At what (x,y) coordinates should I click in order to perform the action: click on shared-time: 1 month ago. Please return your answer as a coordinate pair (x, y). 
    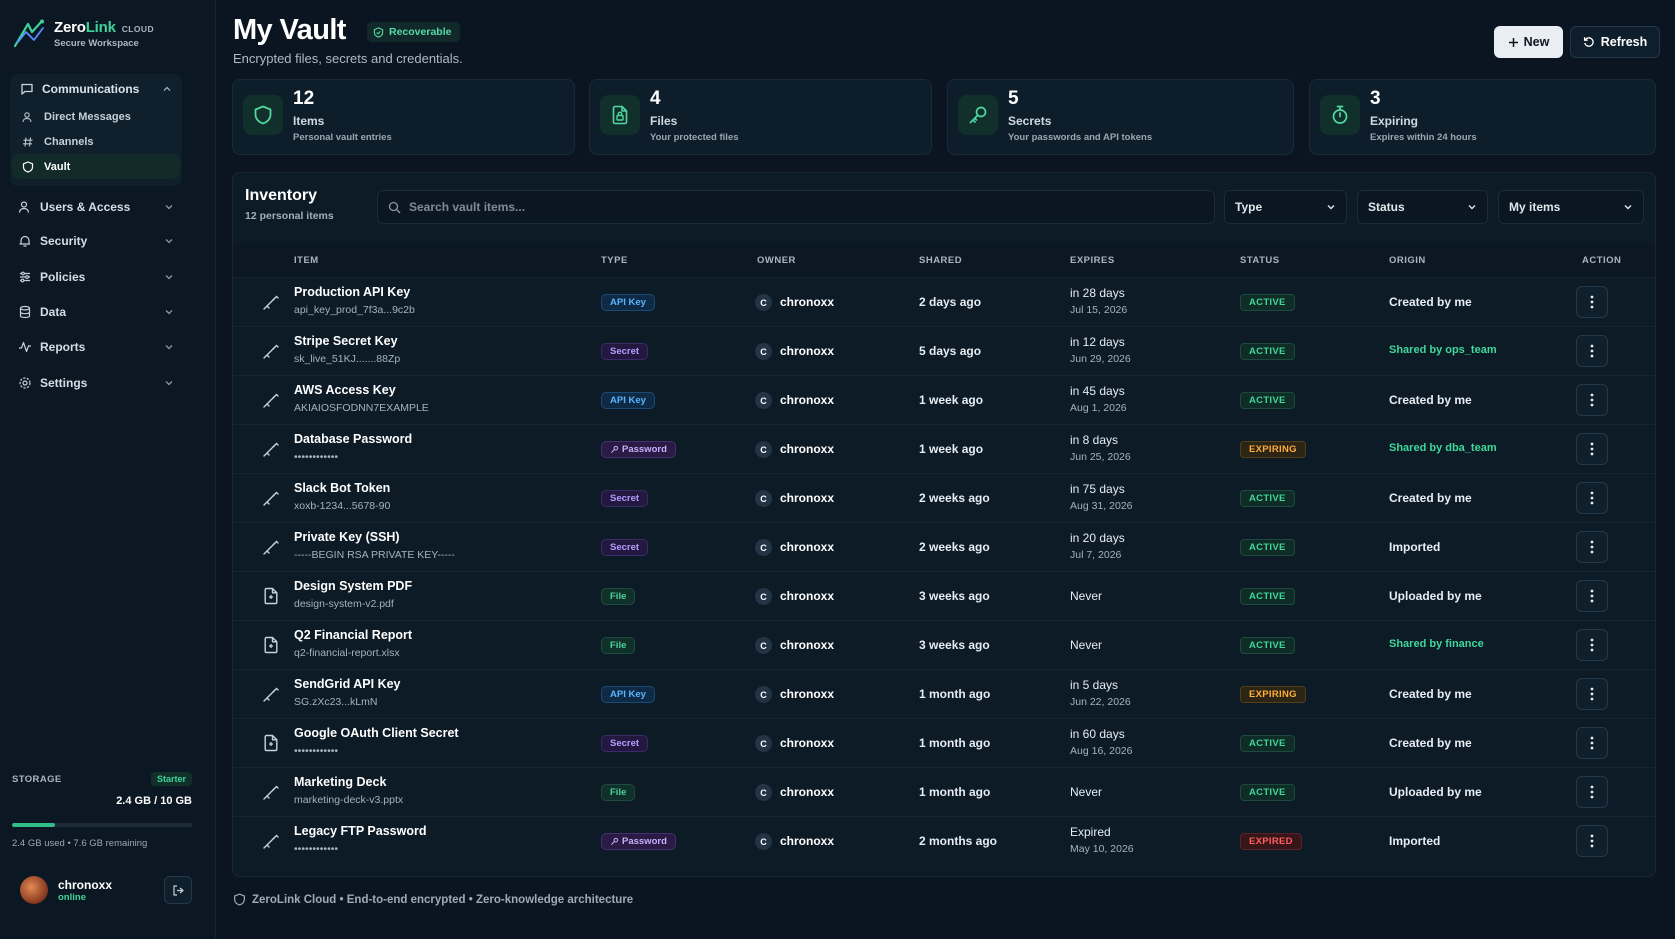
    Looking at the image, I should click on (955, 792).